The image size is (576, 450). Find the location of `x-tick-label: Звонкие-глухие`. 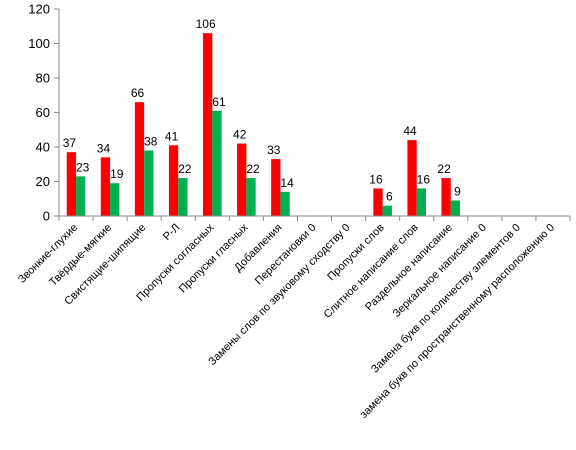

x-tick-label: Звонкие-глухие is located at coordinates (48, 254).